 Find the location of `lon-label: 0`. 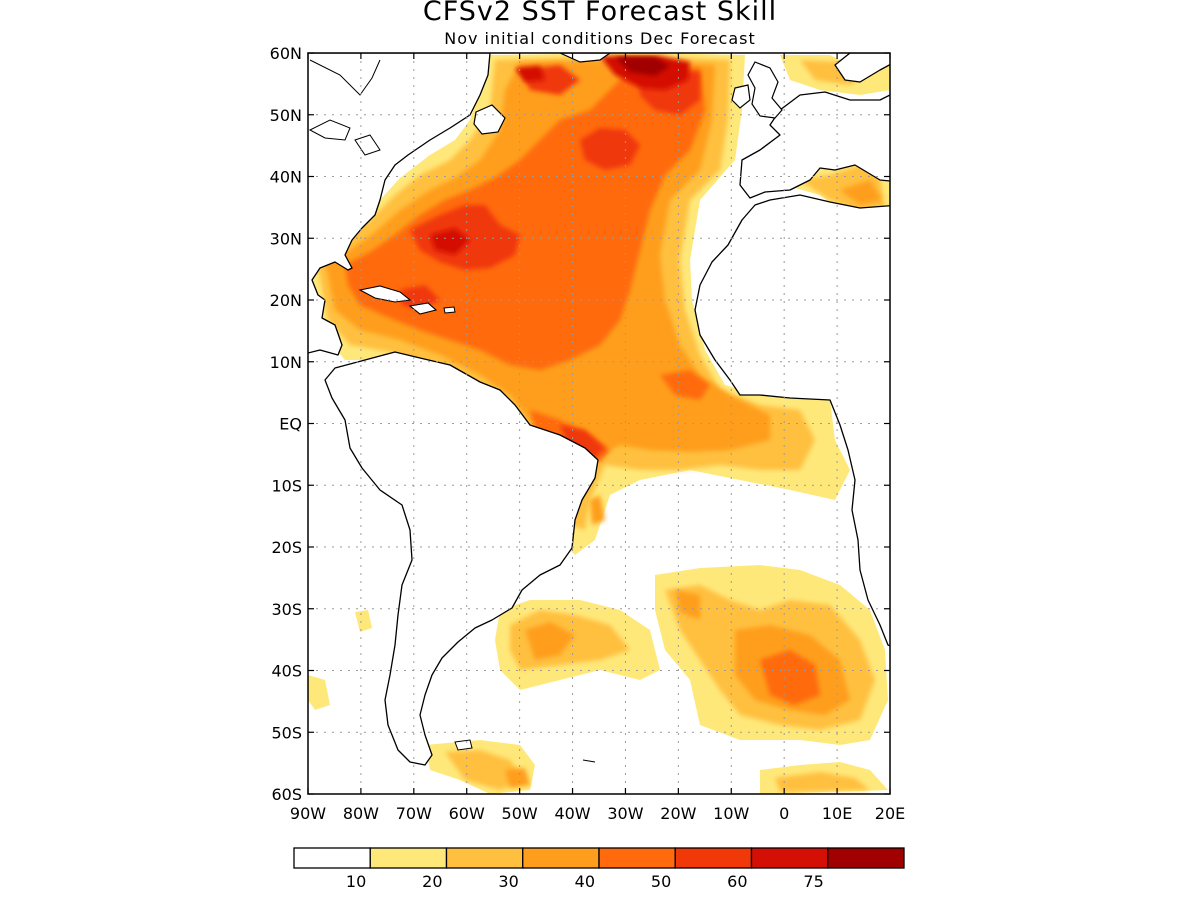

lon-label: 0 is located at coordinates (784, 813).